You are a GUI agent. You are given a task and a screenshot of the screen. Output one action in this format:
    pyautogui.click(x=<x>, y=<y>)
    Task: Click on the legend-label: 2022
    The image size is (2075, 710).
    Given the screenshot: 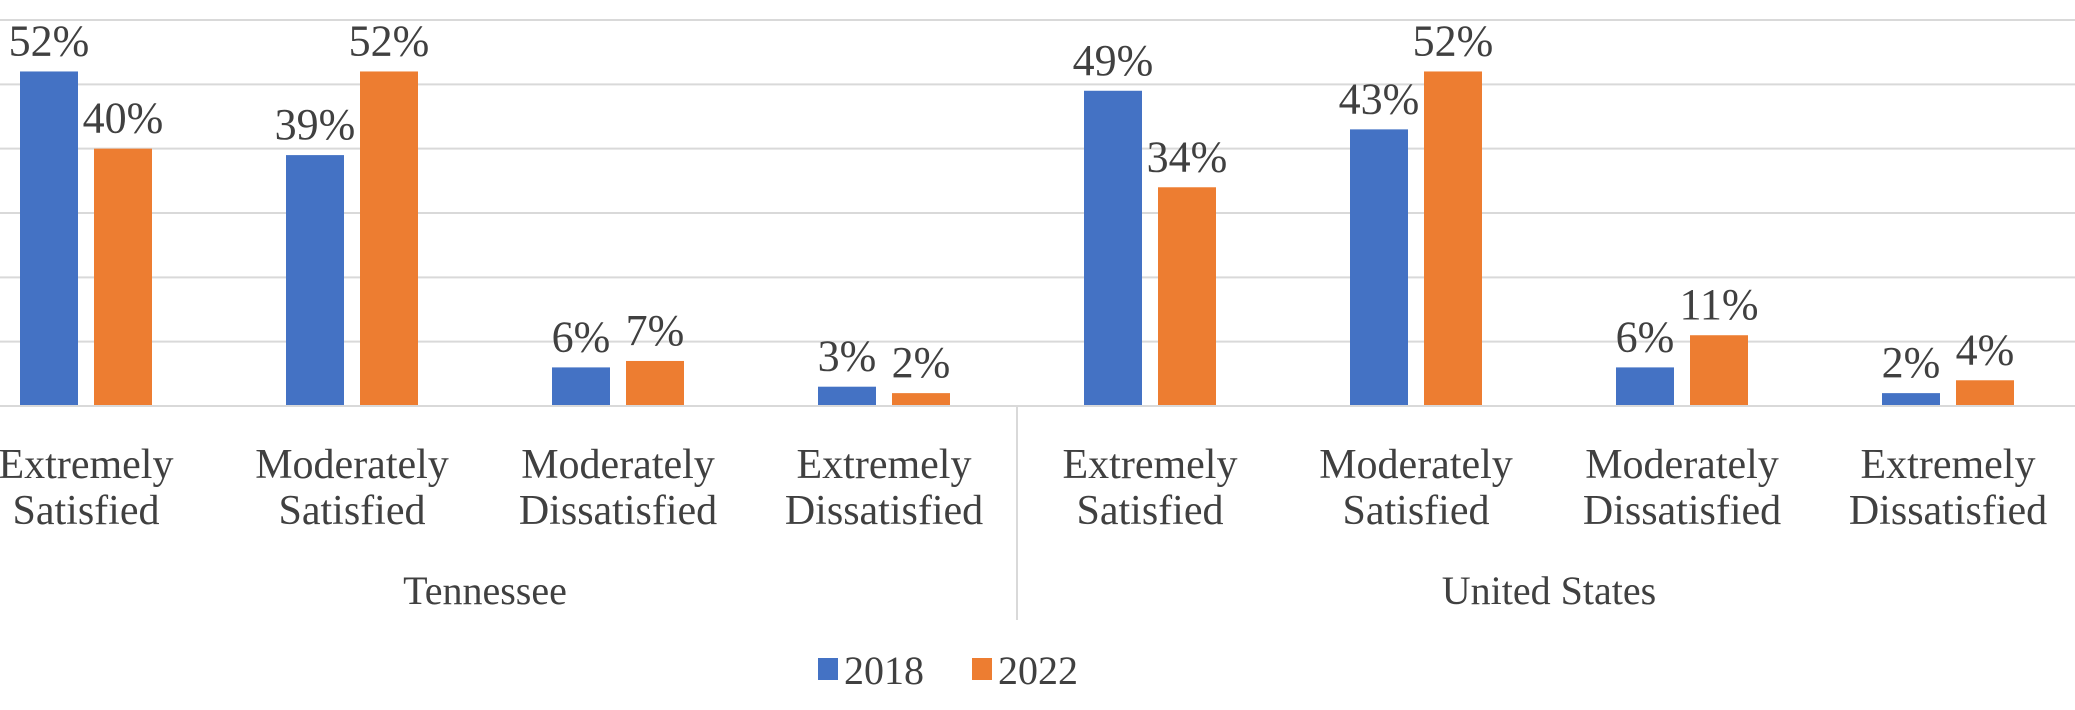 What is the action you would take?
    pyautogui.click(x=1038, y=670)
    